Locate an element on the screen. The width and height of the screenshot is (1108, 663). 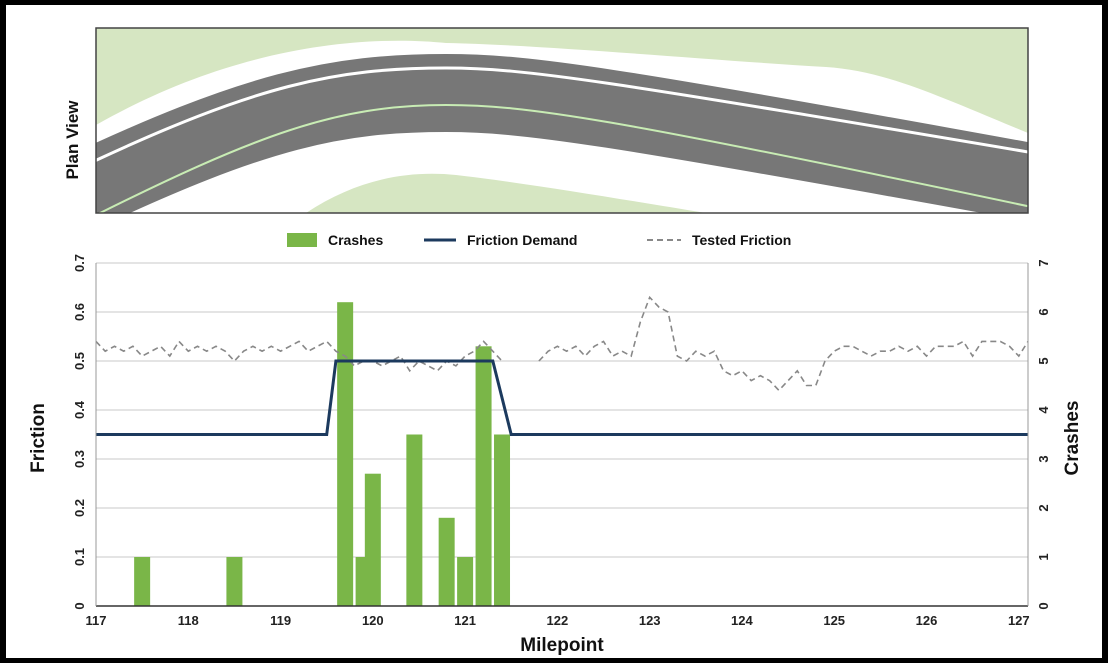
y-tick-label-right: 6 is located at coordinates (1043, 311).